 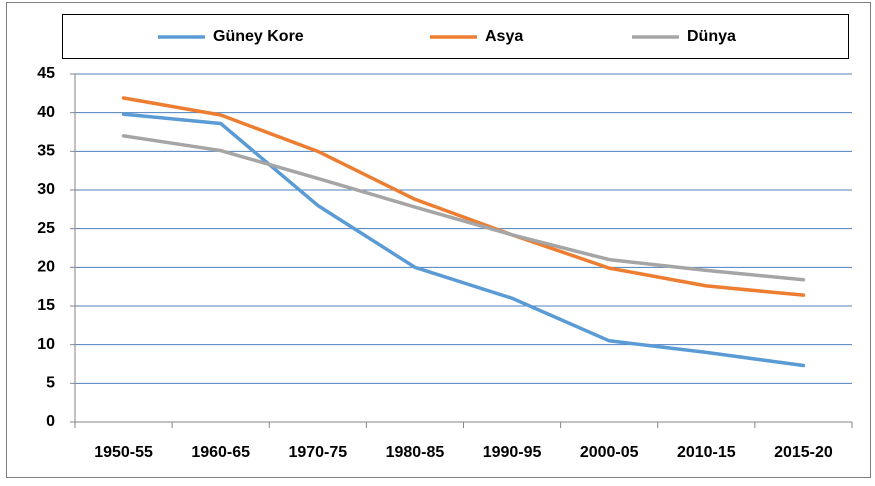 What do you see at coordinates (706, 452) in the screenshot?
I see `x-tick-label: 2010-15` at bounding box center [706, 452].